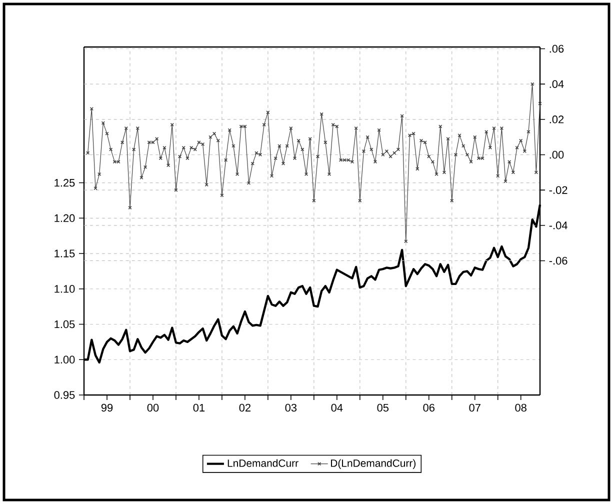  What do you see at coordinates (558, 260) in the screenshot?
I see `y2-tick-label: -.06` at bounding box center [558, 260].